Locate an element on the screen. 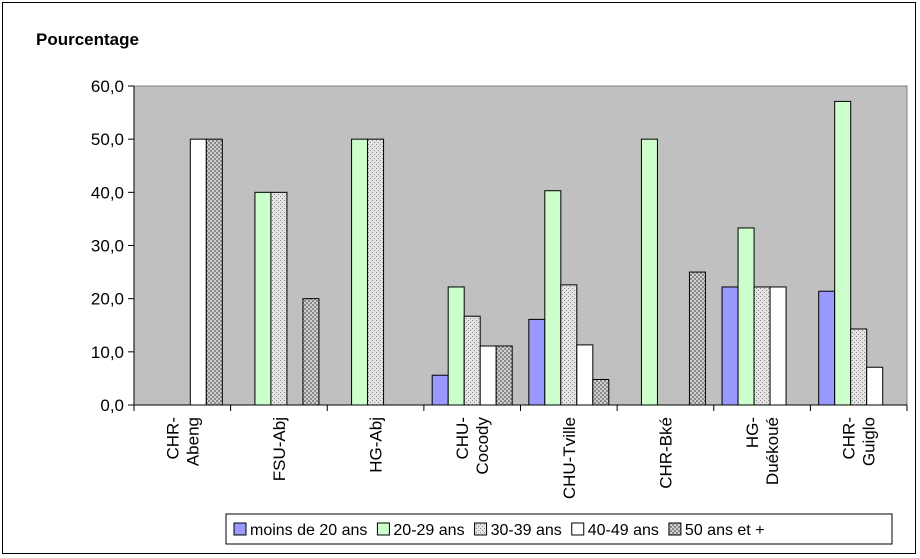 Image resolution: width=920 pixels, height=558 pixels. x-category-label-line: Cocody is located at coordinates (482, 446).